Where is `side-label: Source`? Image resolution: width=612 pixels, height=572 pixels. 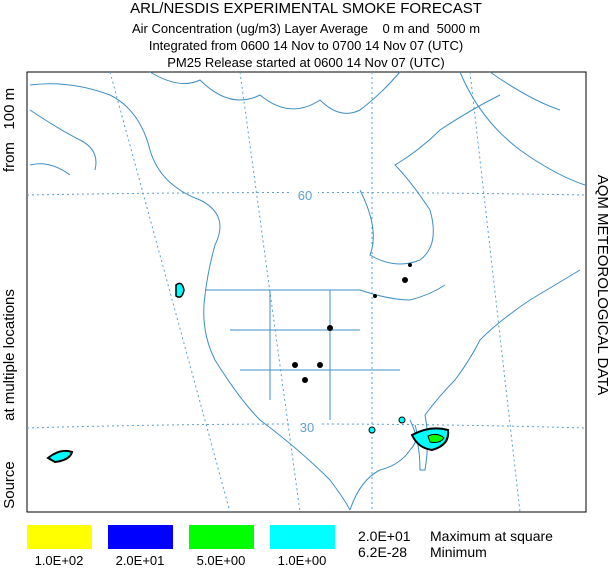 side-label: Source is located at coordinates (9, 485).